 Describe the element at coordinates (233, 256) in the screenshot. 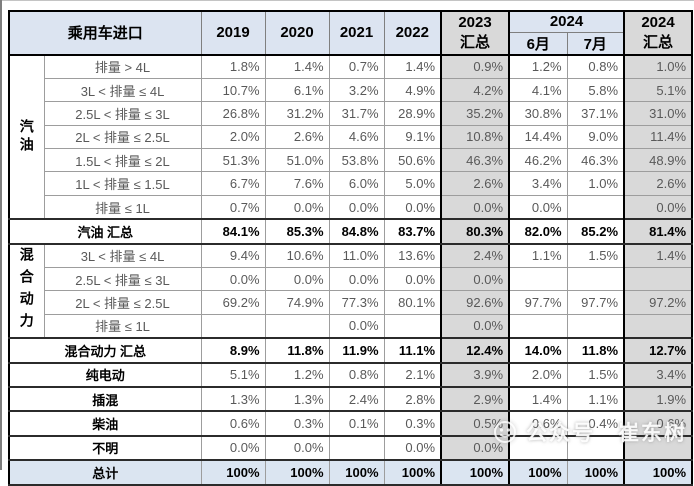

I see `value-cell: 9.4%` at that location.